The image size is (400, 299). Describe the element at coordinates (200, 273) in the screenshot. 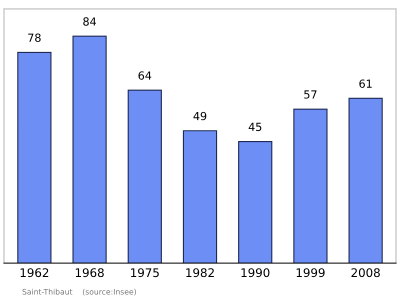

I see `x-tick-label: 1982` at that location.